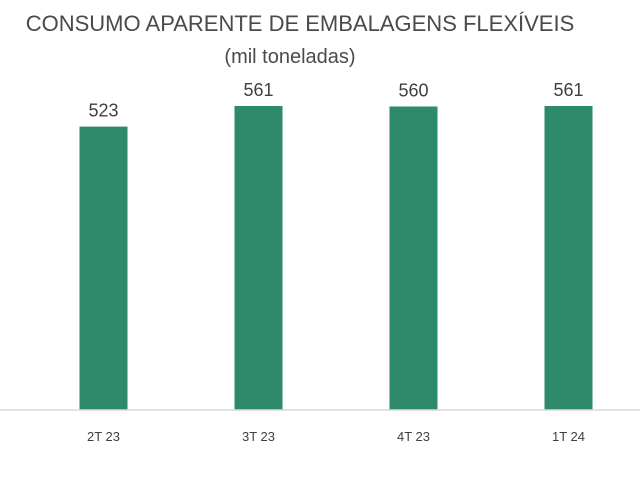 This screenshot has height=480, width=640. Describe the element at coordinates (413, 436) in the screenshot. I see `x-tick-label: 4T 23` at that location.